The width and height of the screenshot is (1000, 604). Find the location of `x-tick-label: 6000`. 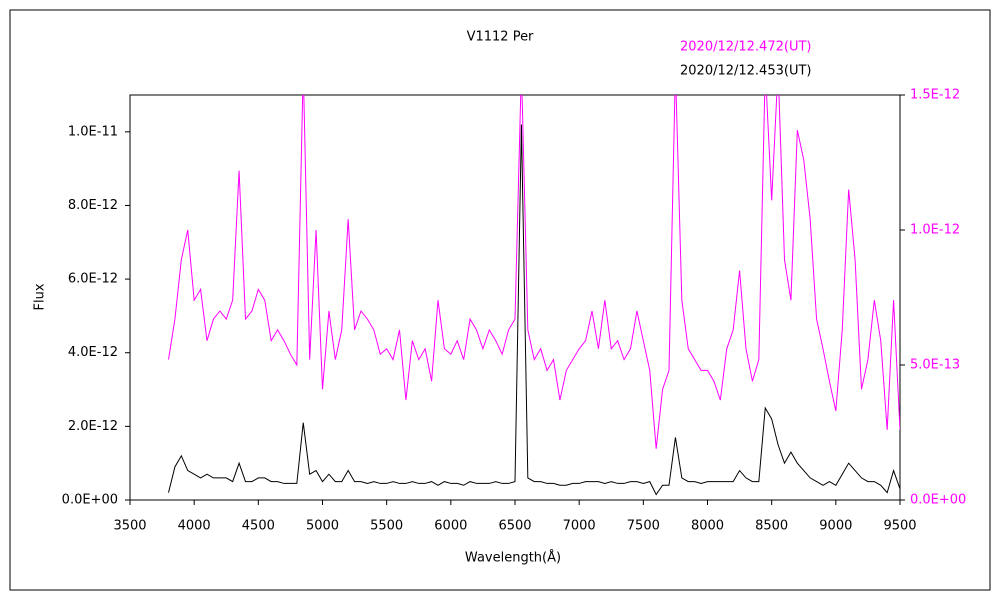

x-tick-label: 6000 is located at coordinates (450, 526).